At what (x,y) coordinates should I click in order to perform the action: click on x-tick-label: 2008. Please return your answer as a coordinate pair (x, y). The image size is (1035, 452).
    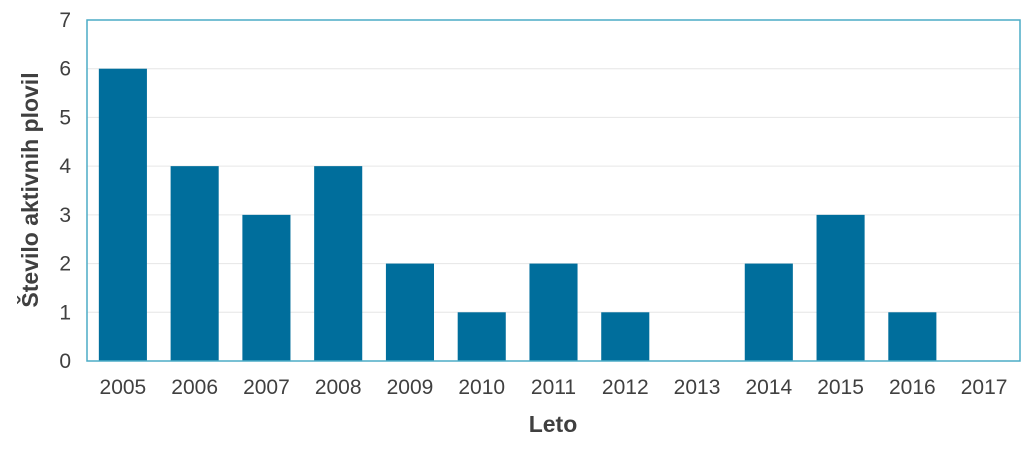
    Looking at the image, I should click on (338, 387).